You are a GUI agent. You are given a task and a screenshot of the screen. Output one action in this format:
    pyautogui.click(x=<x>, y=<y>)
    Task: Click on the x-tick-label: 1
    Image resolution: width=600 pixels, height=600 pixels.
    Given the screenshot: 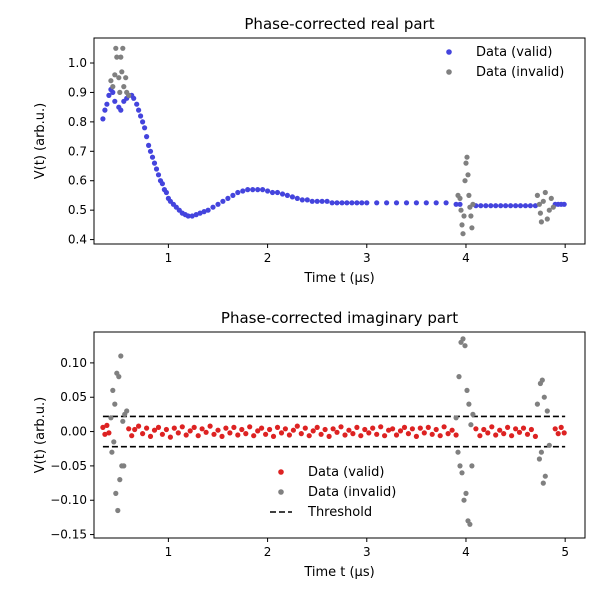 What is the action you would take?
    pyautogui.click(x=169, y=552)
    